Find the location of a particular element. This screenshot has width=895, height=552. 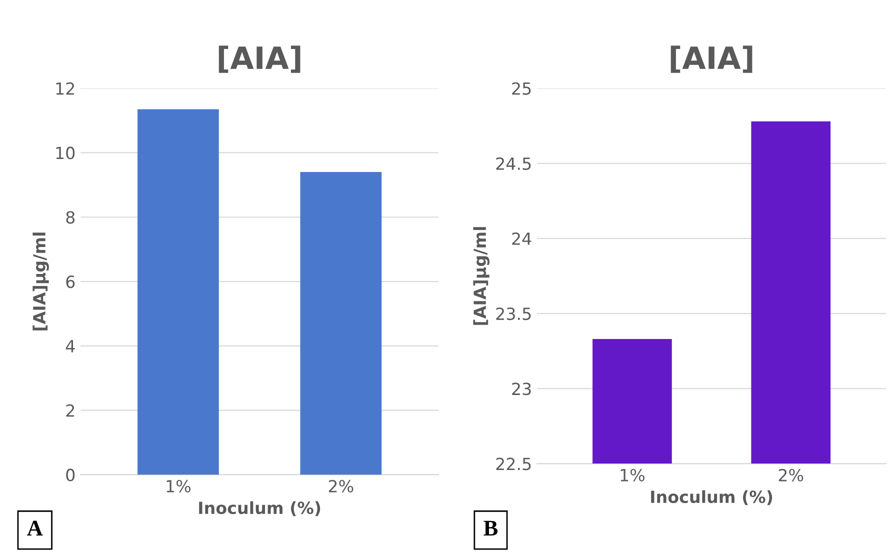

y-tick-label: 2 is located at coordinates (70, 410).